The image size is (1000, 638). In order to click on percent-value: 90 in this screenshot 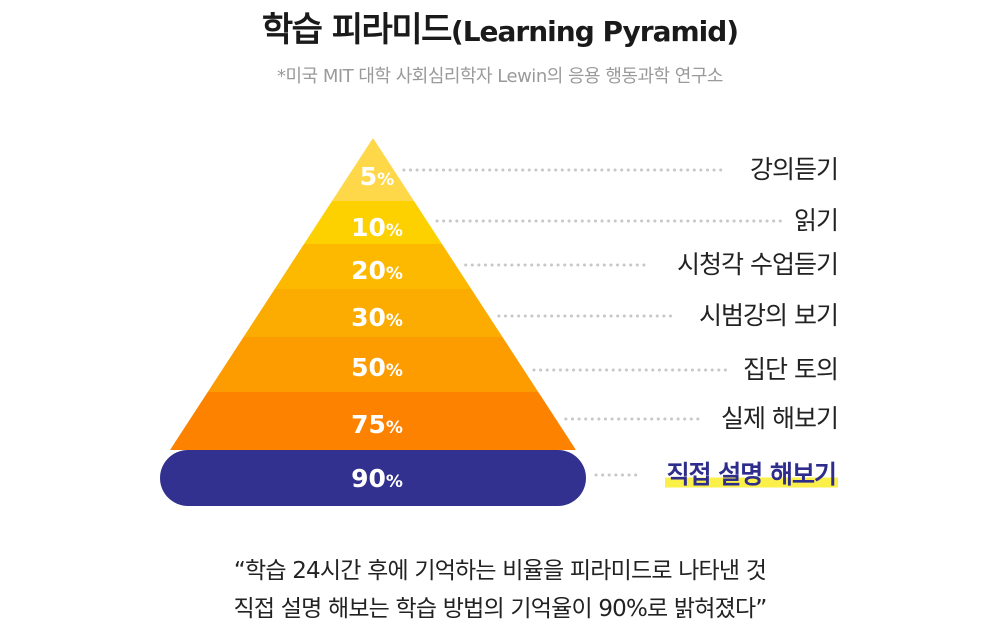, I will do `click(368, 478)`.